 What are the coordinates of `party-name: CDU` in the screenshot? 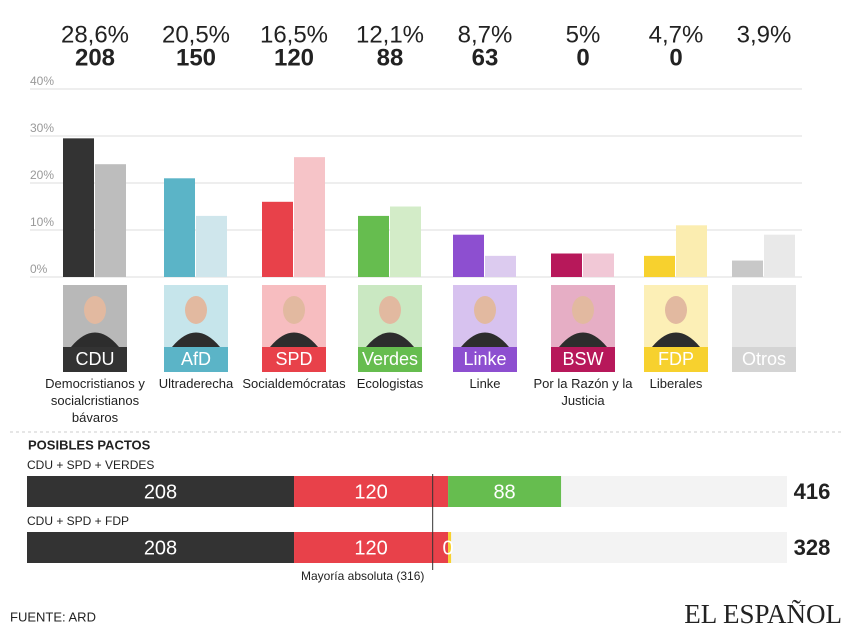 It's located at (95, 359).